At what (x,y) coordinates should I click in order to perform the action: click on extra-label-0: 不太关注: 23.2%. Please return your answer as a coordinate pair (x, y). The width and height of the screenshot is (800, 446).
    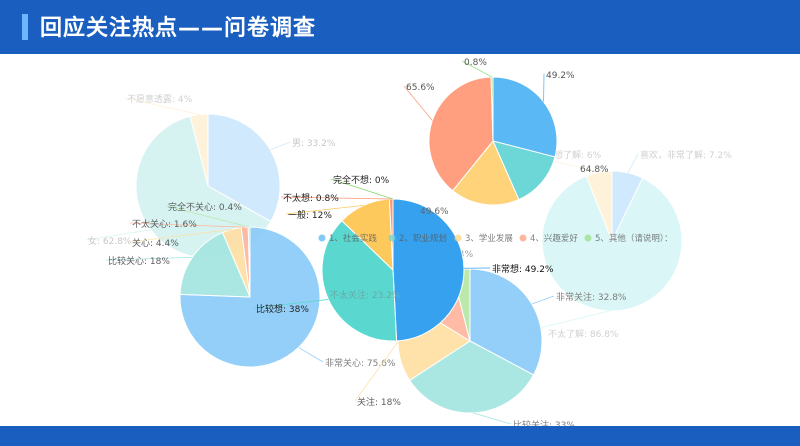
    Looking at the image, I should click on (365, 295).